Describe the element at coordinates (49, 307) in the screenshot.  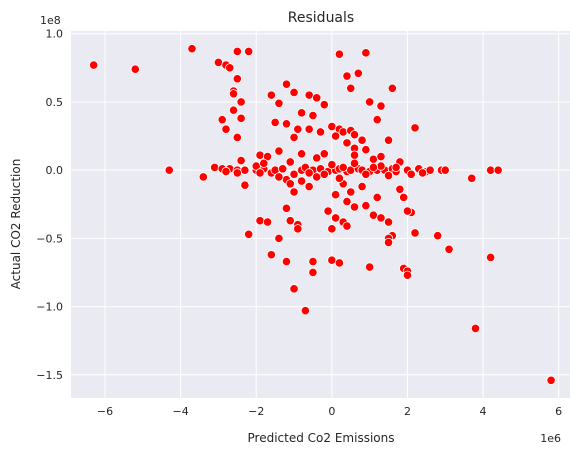
I see `y-tick-label: −1.0` at that location.